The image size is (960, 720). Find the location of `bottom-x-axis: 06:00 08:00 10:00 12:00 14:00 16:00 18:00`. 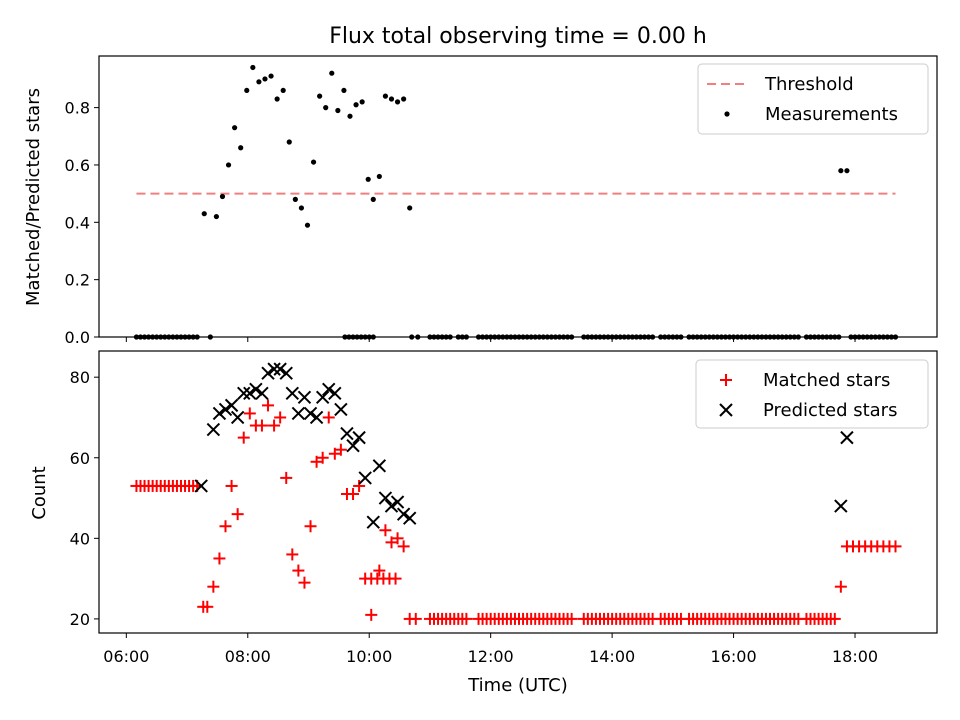

bottom-x-axis: 06:00 08:00 10:00 12:00 14:00 16:00 18:00 is located at coordinates (490, 649).